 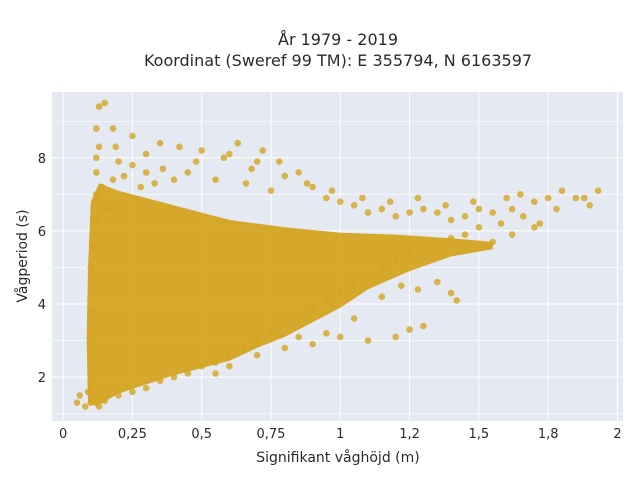 What do you see at coordinates (548, 434) in the screenshot?
I see `x-tick-label: 1,8` at bounding box center [548, 434].